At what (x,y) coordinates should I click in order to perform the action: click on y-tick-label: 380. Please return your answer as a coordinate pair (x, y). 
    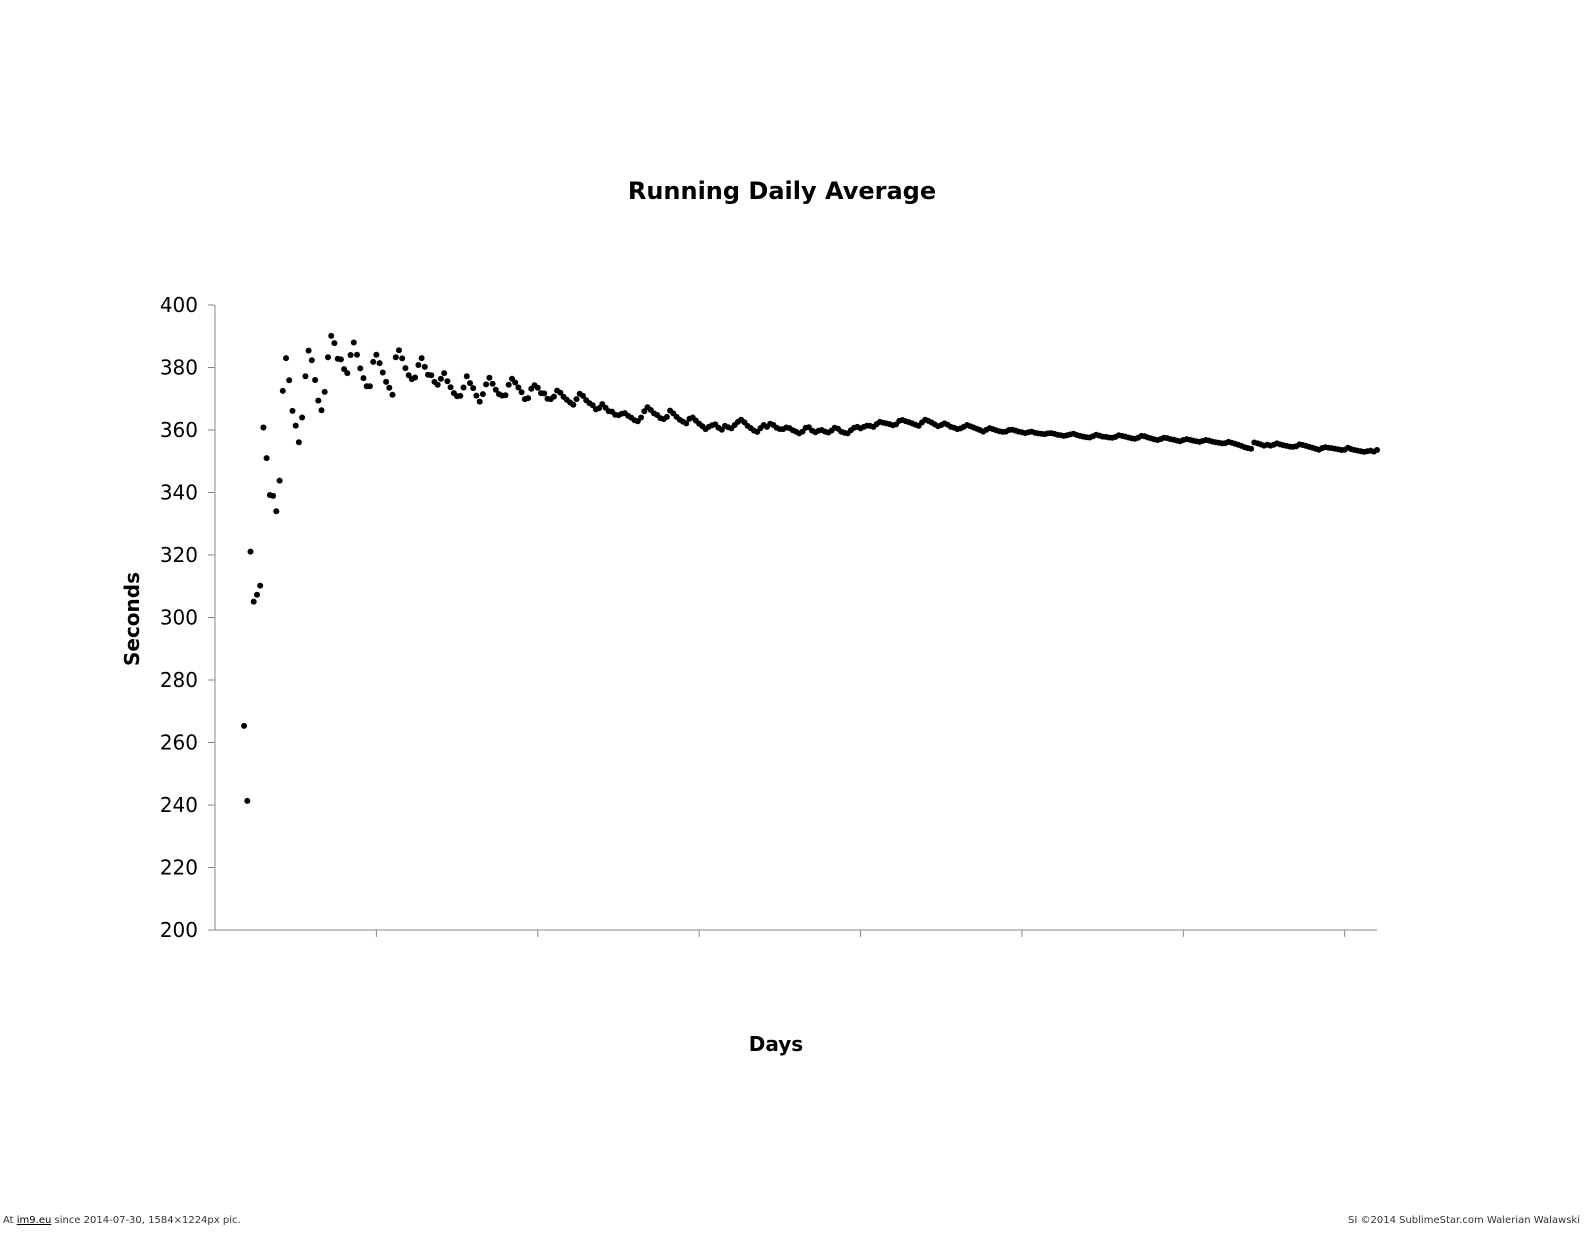
    Looking at the image, I should click on (179, 368).